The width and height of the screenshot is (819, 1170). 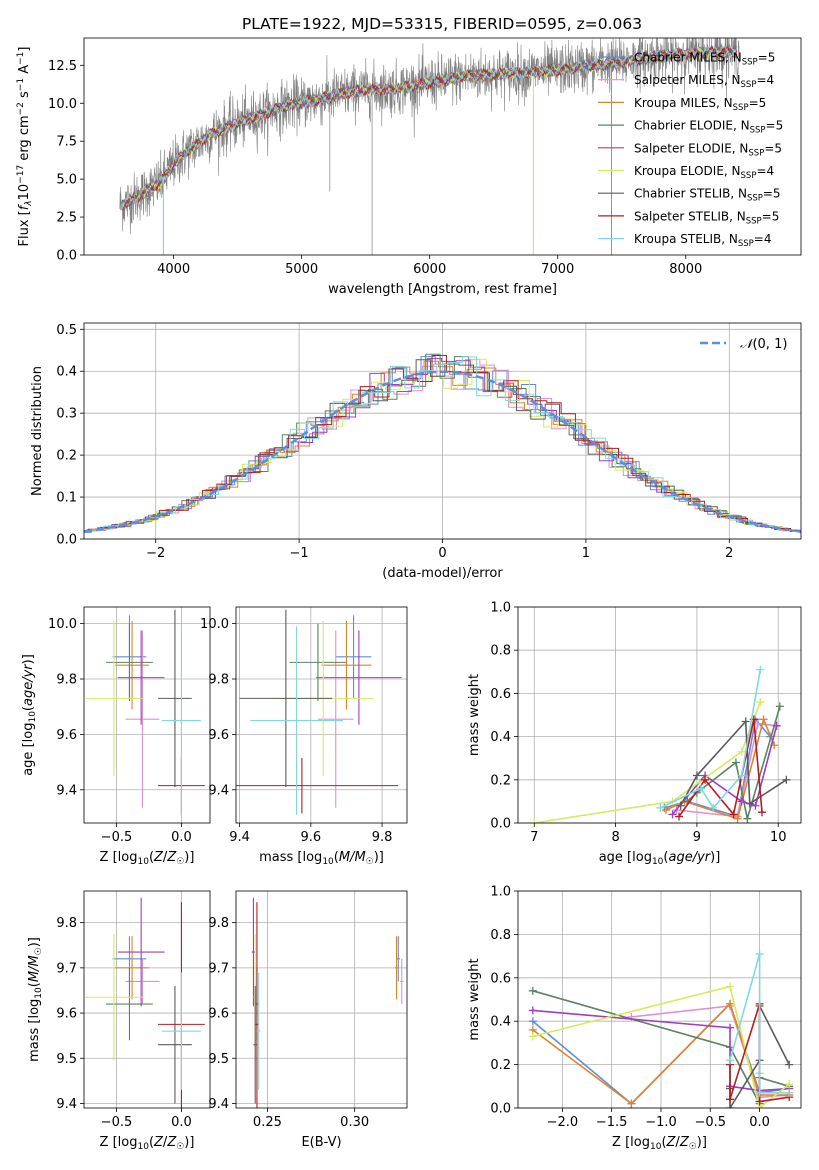 I want to click on x-tick-label: −1.5, so click(x=612, y=1122).